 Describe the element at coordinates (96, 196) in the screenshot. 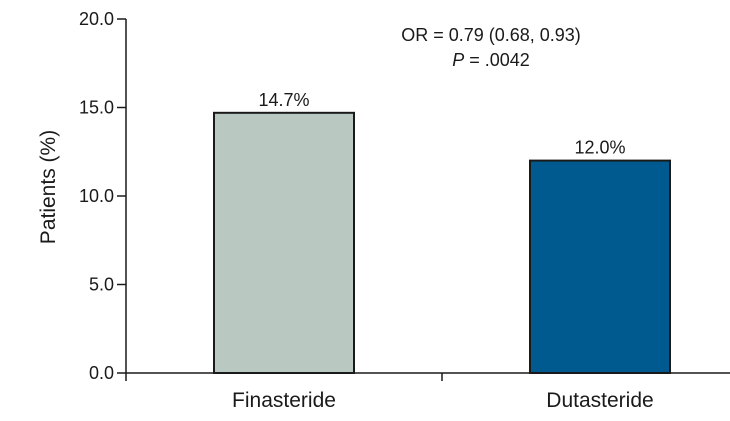

I see `y-tick-label: 10.0` at that location.